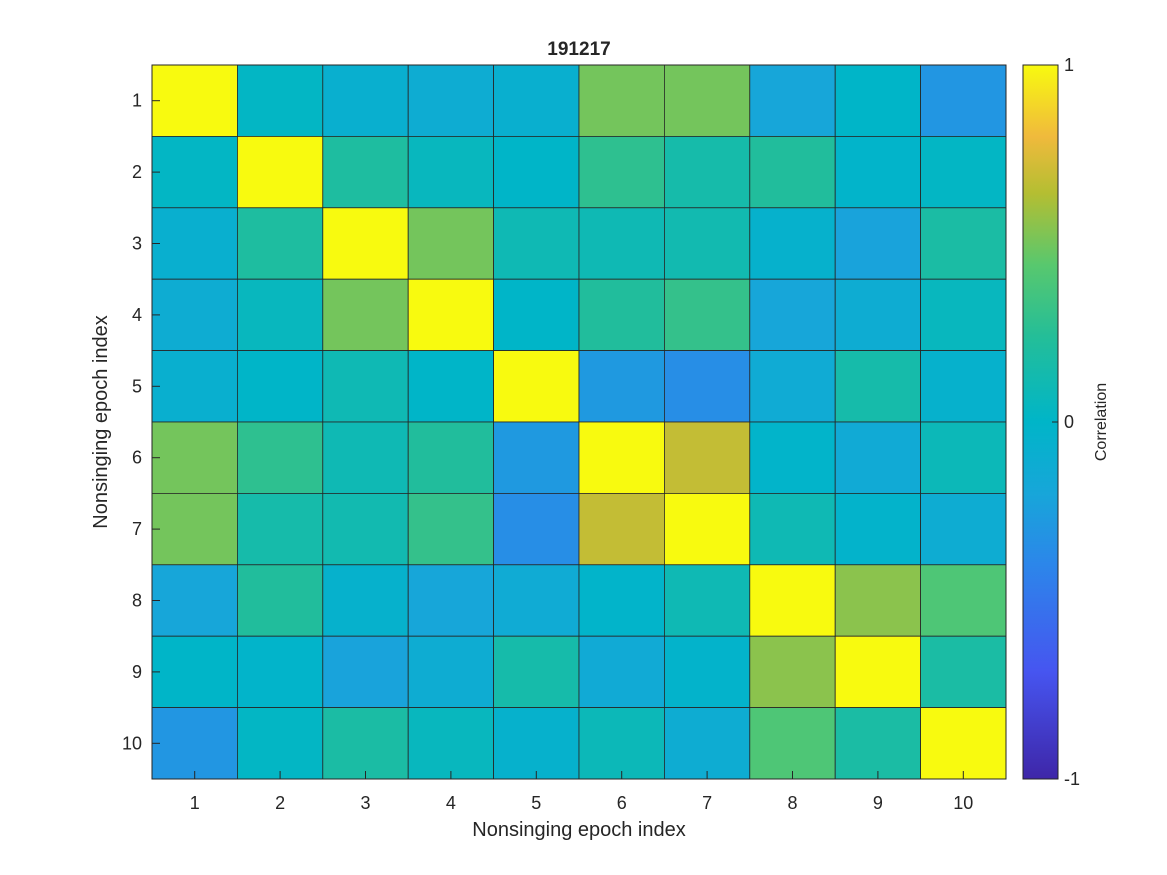 The width and height of the screenshot is (1167, 875). Describe the element at coordinates (1069, 422) in the screenshot. I see `colorbar-tick-label: 0` at that location.